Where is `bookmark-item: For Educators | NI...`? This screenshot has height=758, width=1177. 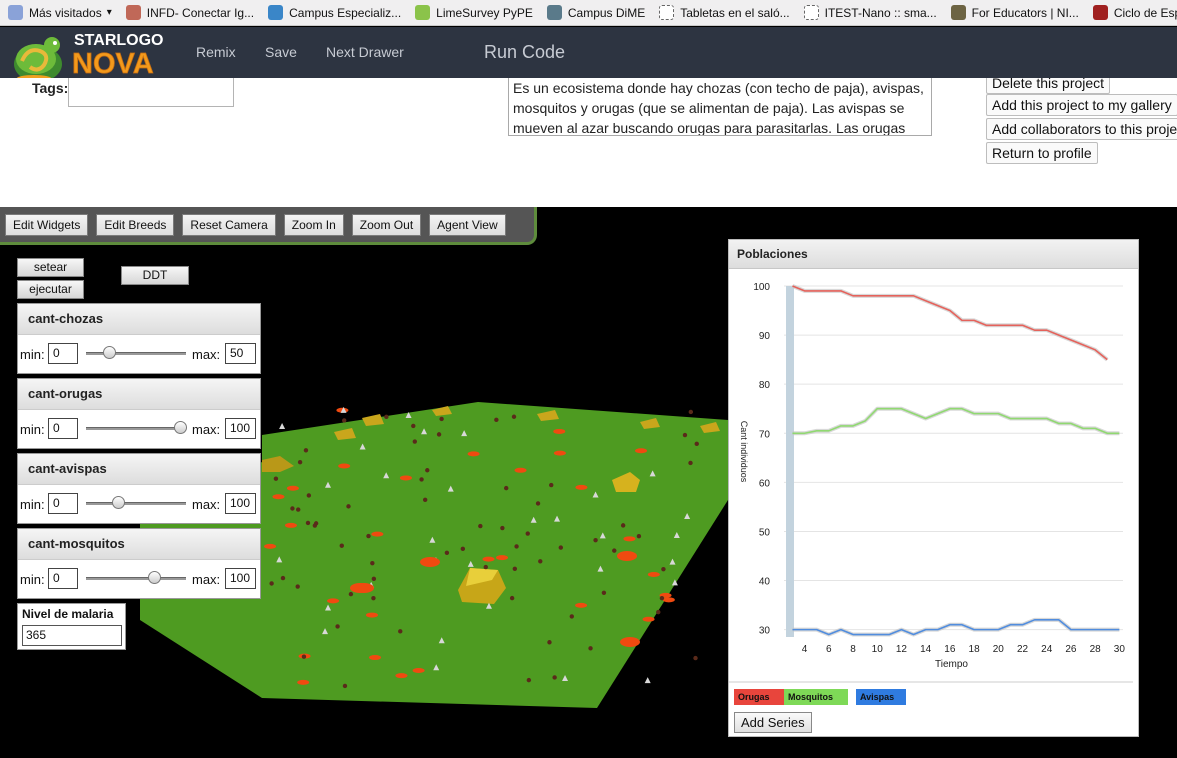 bookmark-item: For Educators | NI... is located at coordinates (1014, 12).